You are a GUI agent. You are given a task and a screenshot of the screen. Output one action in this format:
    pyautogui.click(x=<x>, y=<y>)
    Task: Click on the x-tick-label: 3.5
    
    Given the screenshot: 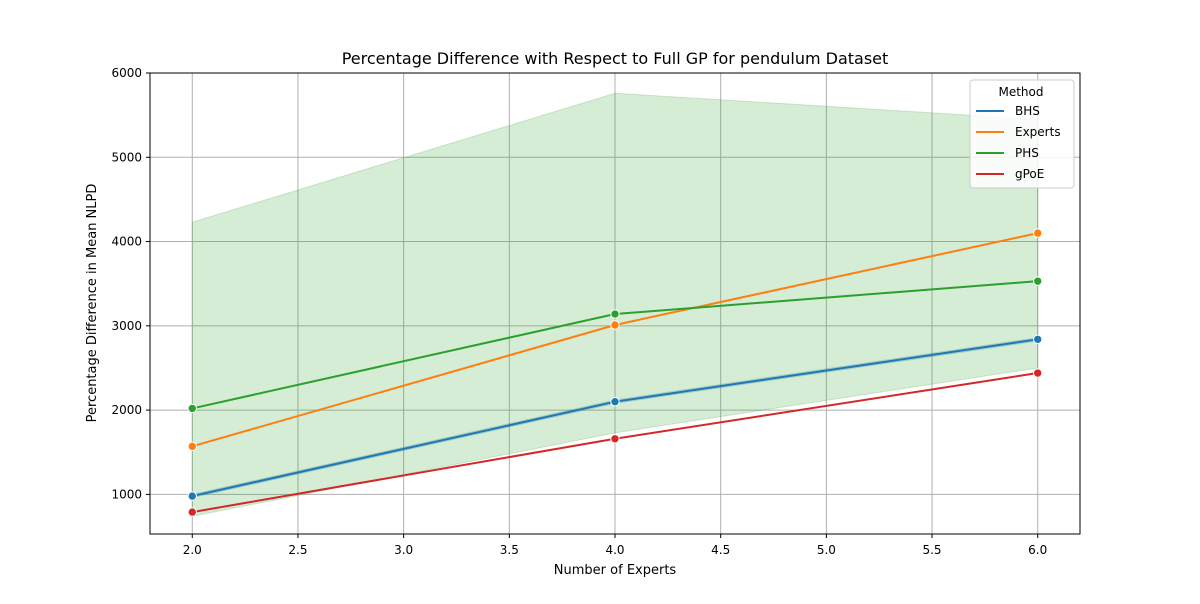 What is the action you would take?
    pyautogui.click(x=509, y=550)
    